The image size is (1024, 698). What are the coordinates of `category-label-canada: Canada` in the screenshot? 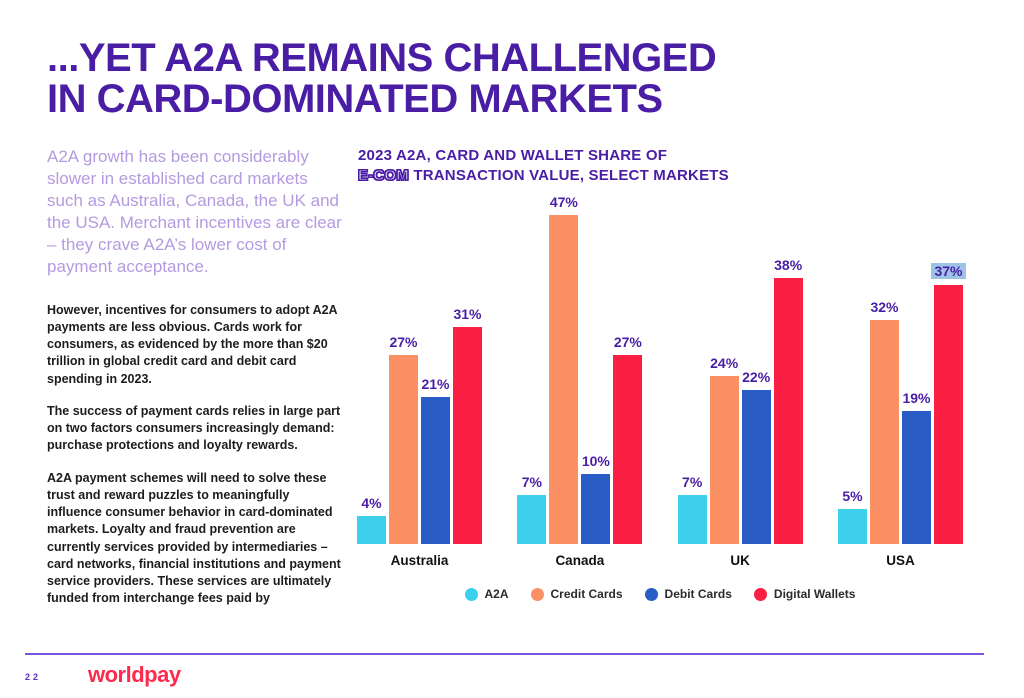 It's located at (580, 560).